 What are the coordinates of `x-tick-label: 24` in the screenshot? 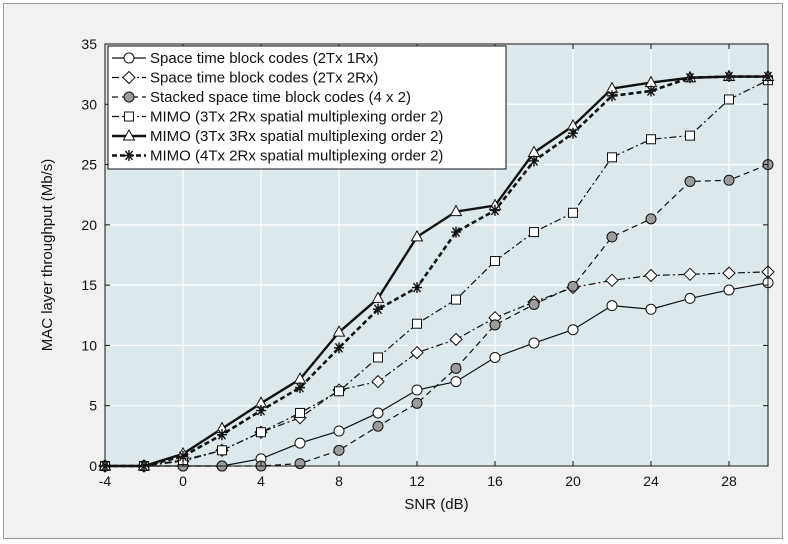 It's located at (651, 481).